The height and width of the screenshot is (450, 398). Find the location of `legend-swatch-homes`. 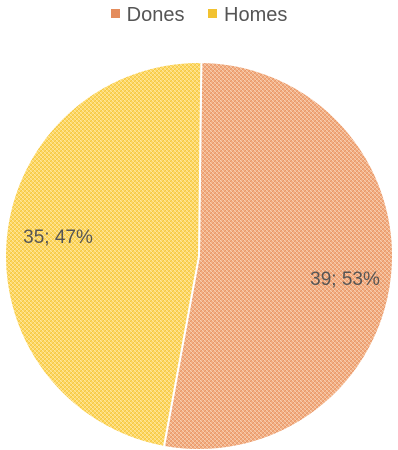

legend-swatch-homes is located at coordinates (212, 13).